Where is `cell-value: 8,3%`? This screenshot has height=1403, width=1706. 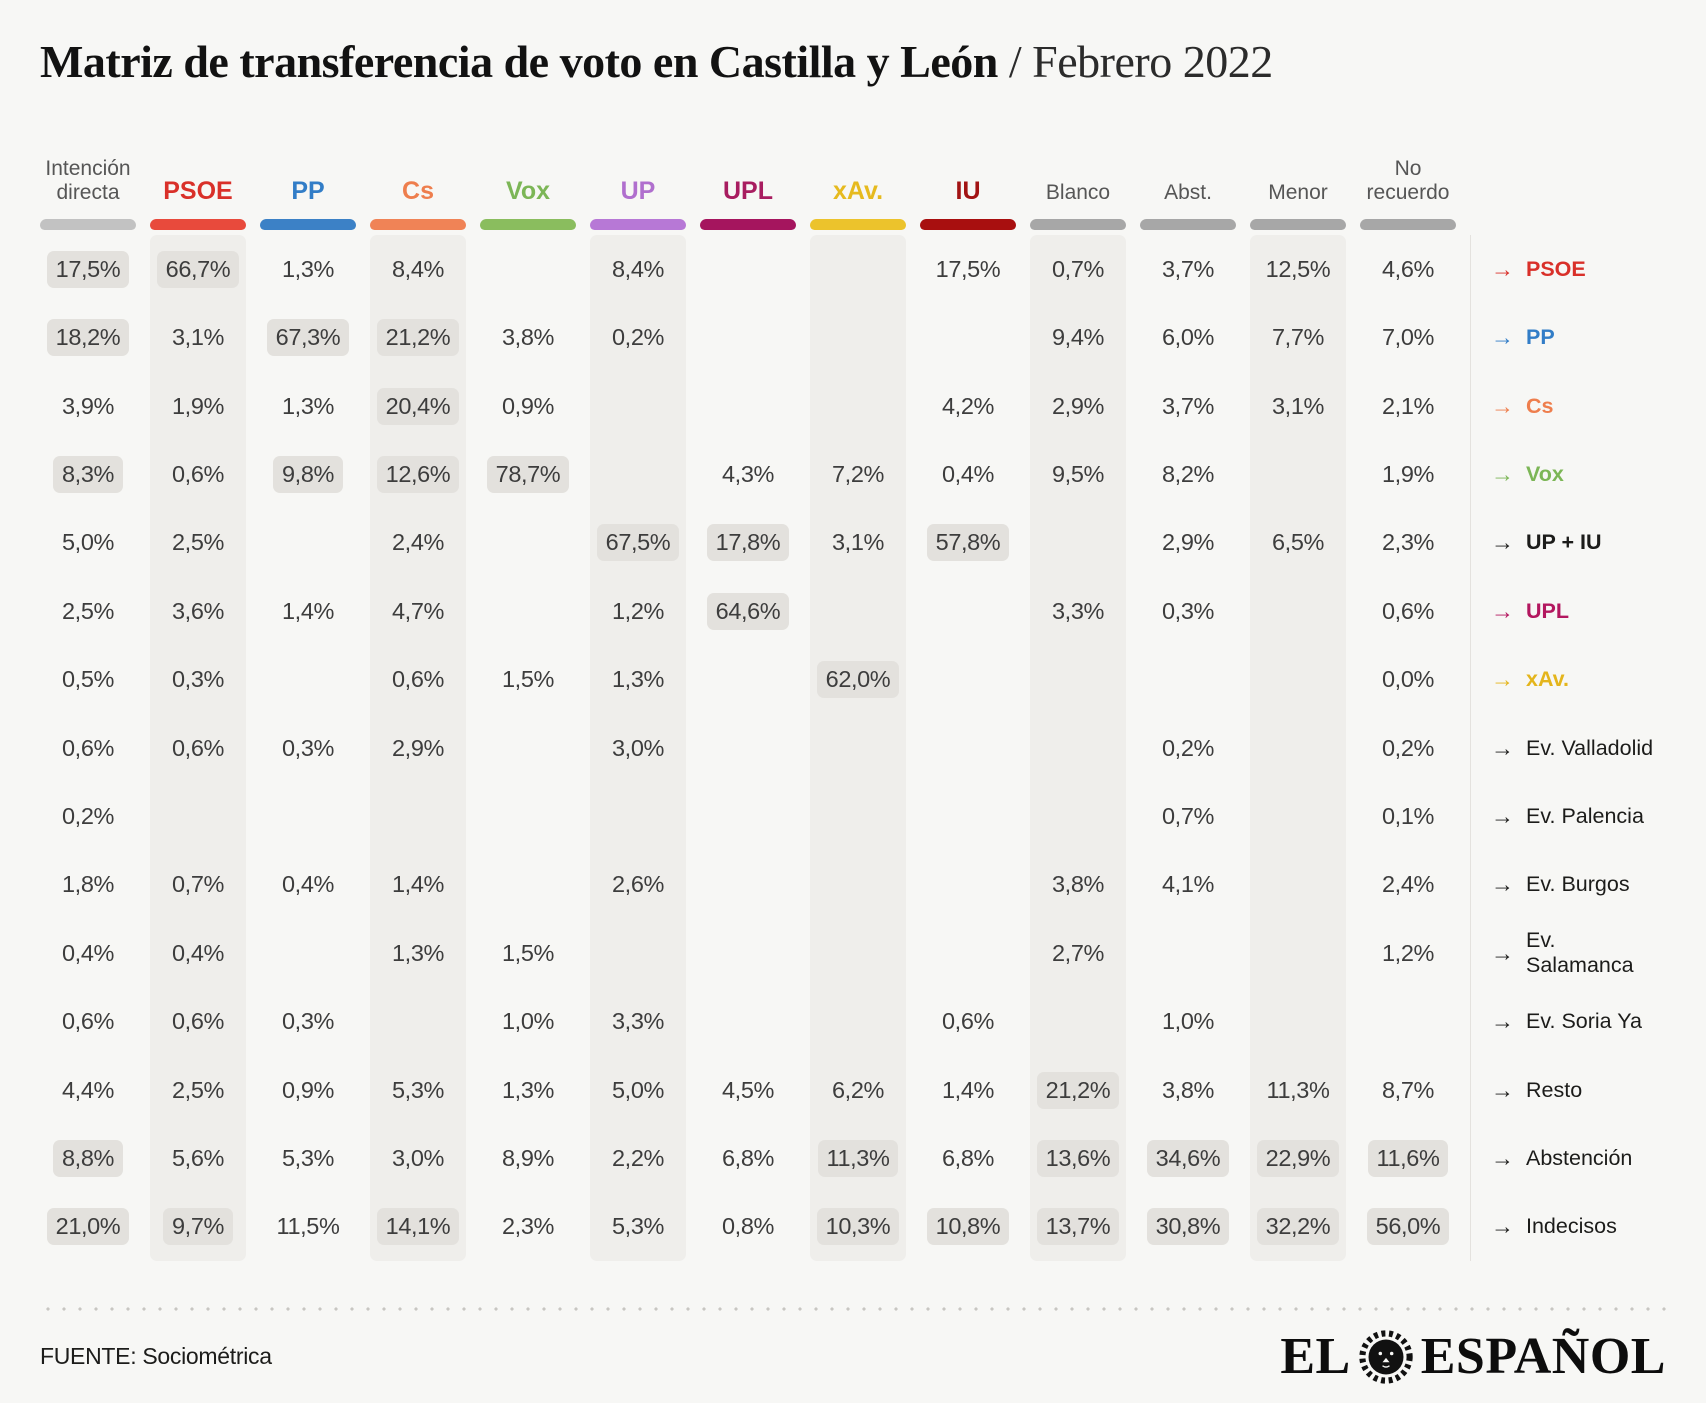 cell-value: 8,3% is located at coordinates (88, 475).